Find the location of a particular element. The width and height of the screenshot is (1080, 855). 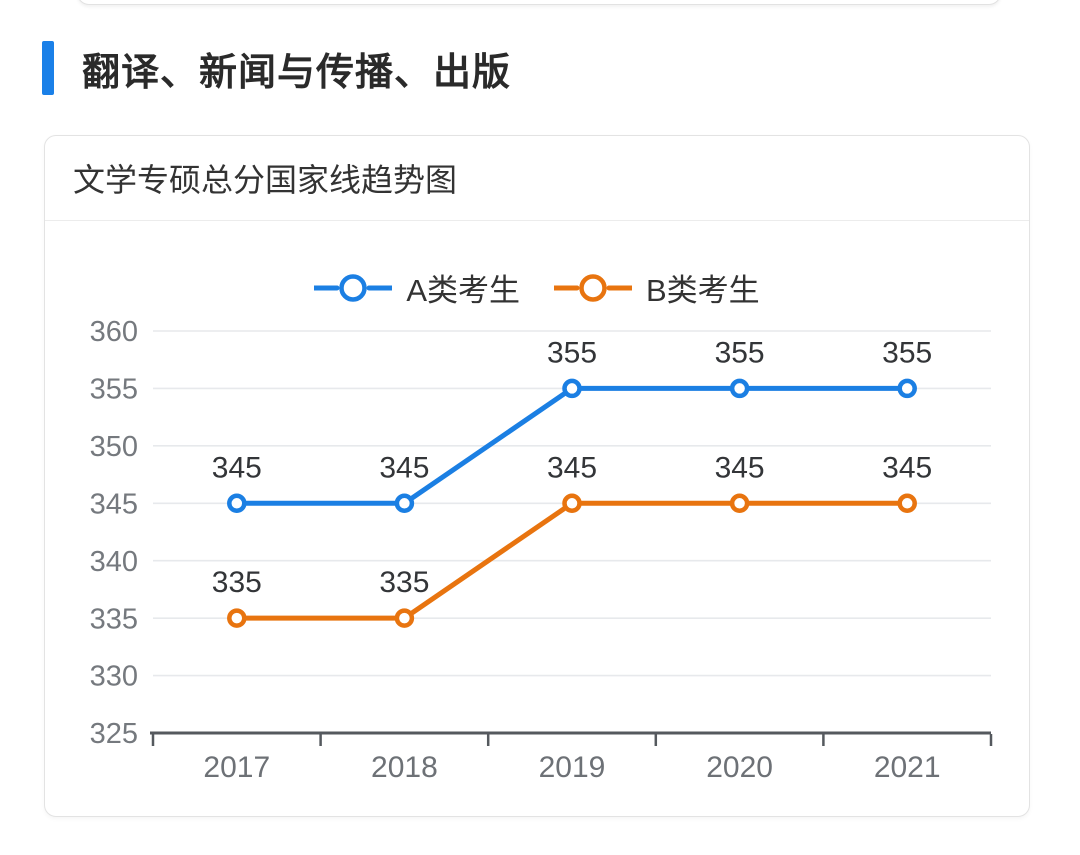

x-tick-label: 2019 is located at coordinates (572, 767).